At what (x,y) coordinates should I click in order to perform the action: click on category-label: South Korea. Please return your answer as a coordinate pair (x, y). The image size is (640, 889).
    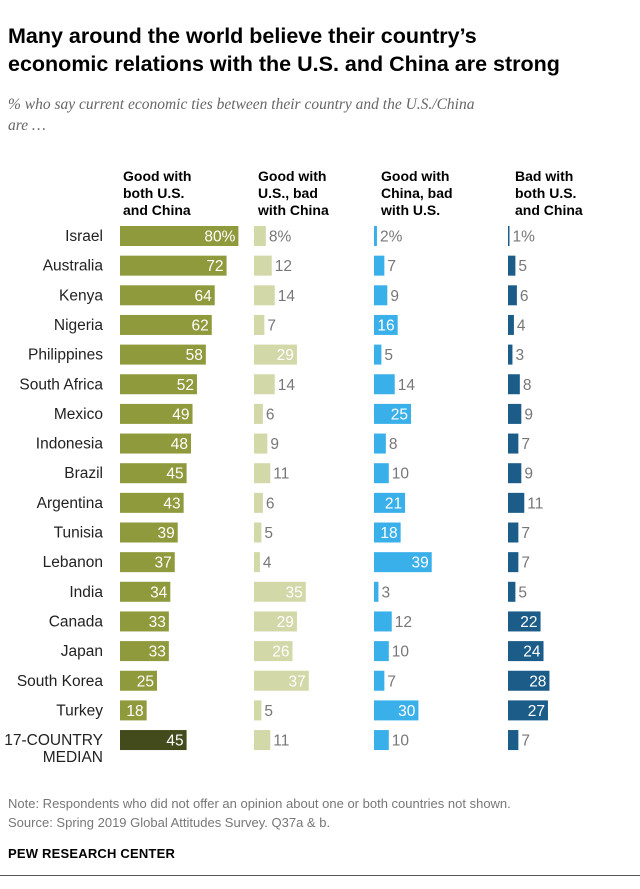
    Looking at the image, I should click on (60, 681).